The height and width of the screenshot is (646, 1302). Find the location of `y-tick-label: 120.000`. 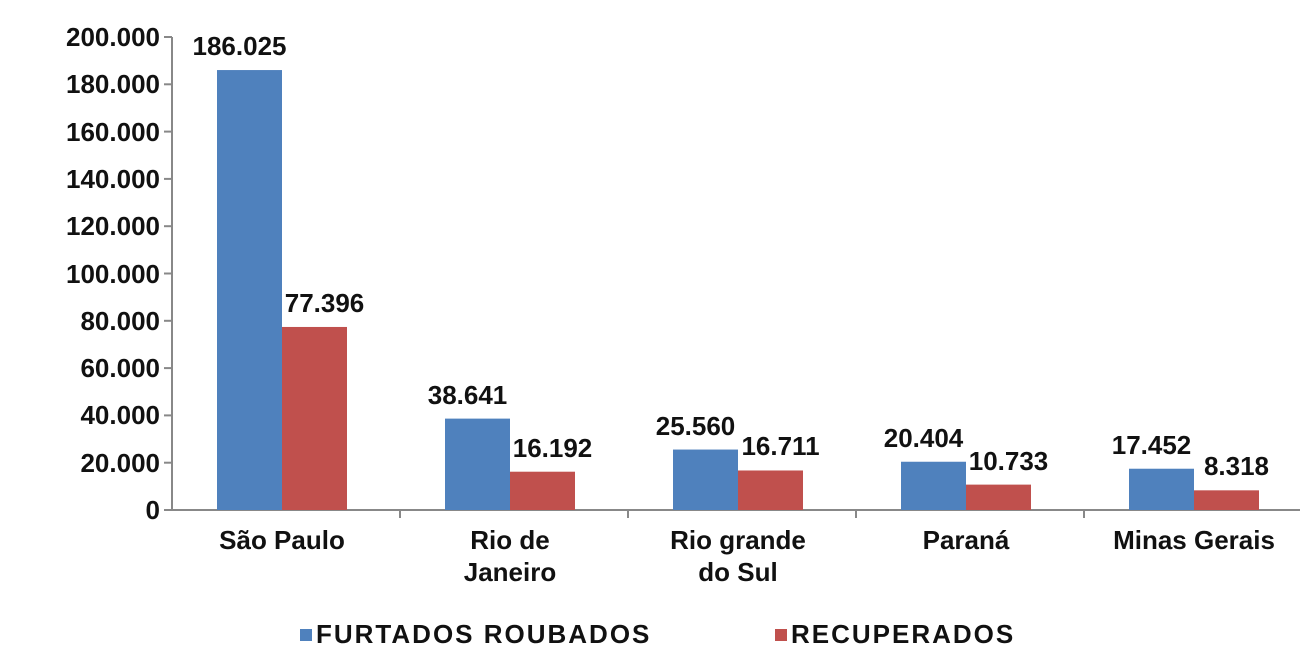

y-tick-label: 120.000 is located at coordinates (113, 226).